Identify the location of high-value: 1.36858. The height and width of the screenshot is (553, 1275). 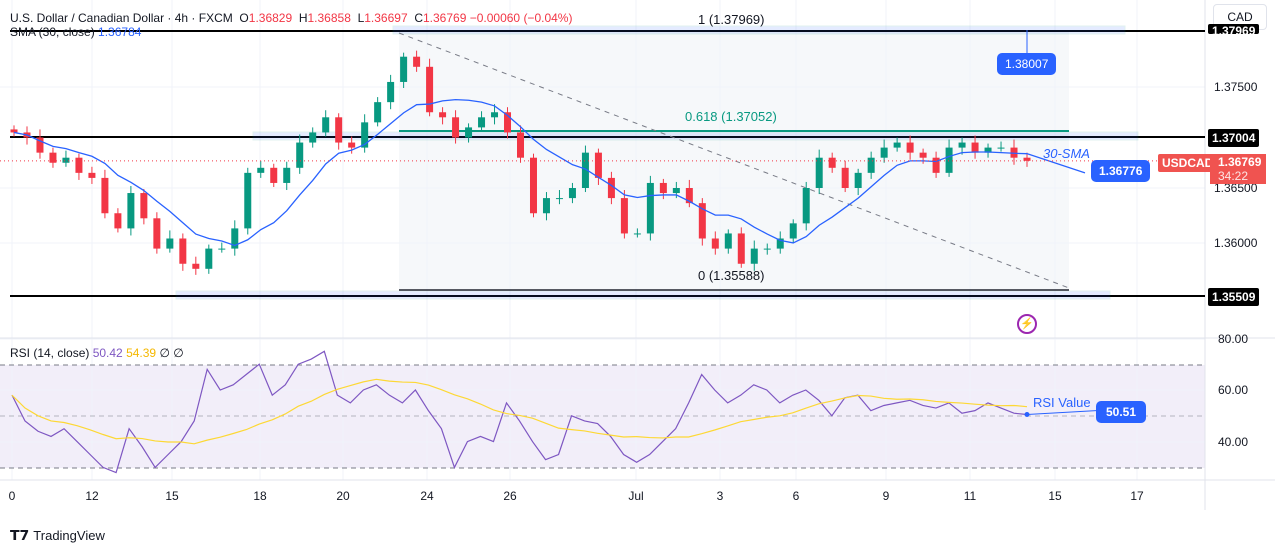
(329, 18).